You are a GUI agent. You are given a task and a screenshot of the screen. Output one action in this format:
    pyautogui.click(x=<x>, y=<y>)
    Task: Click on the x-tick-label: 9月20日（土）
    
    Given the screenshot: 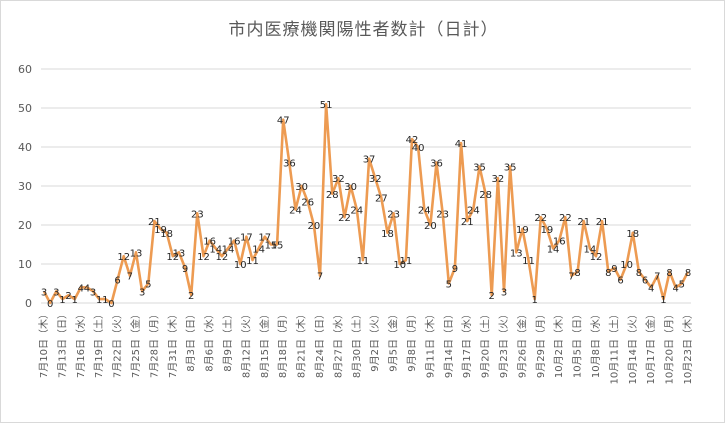 What is the action you would take?
    pyautogui.click(x=485, y=343)
    